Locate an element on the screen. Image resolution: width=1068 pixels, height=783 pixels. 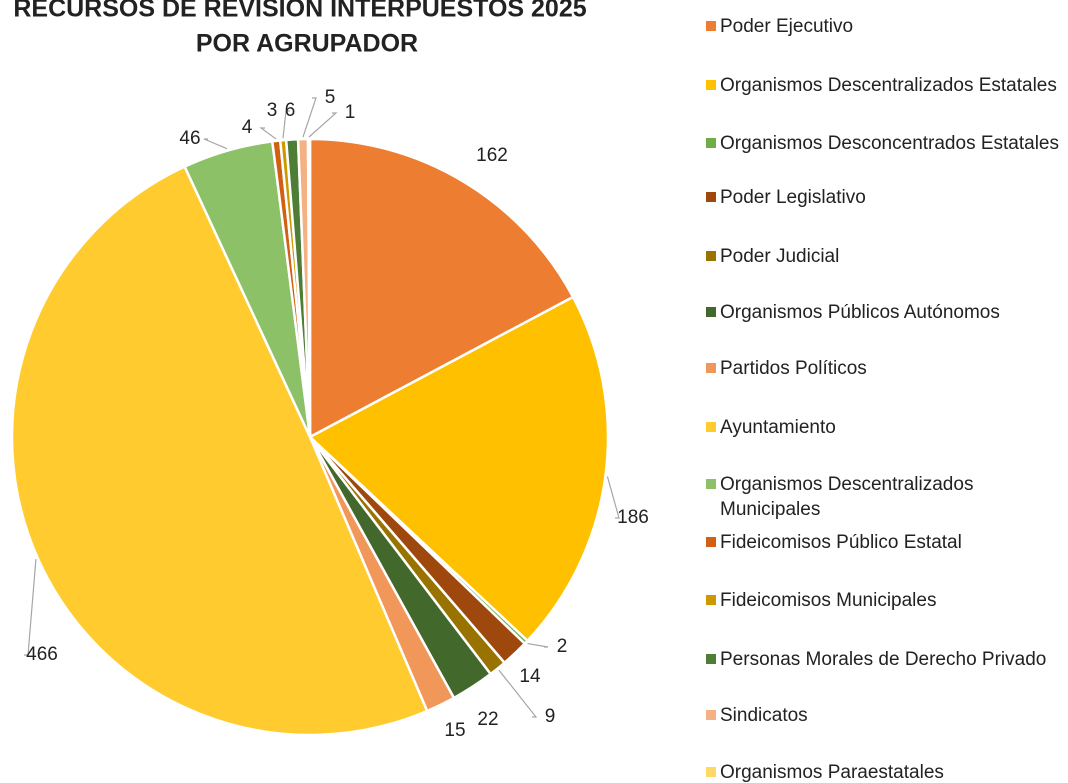
legend-label: Organismos Públicos Autónomos is located at coordinates (860, 312).